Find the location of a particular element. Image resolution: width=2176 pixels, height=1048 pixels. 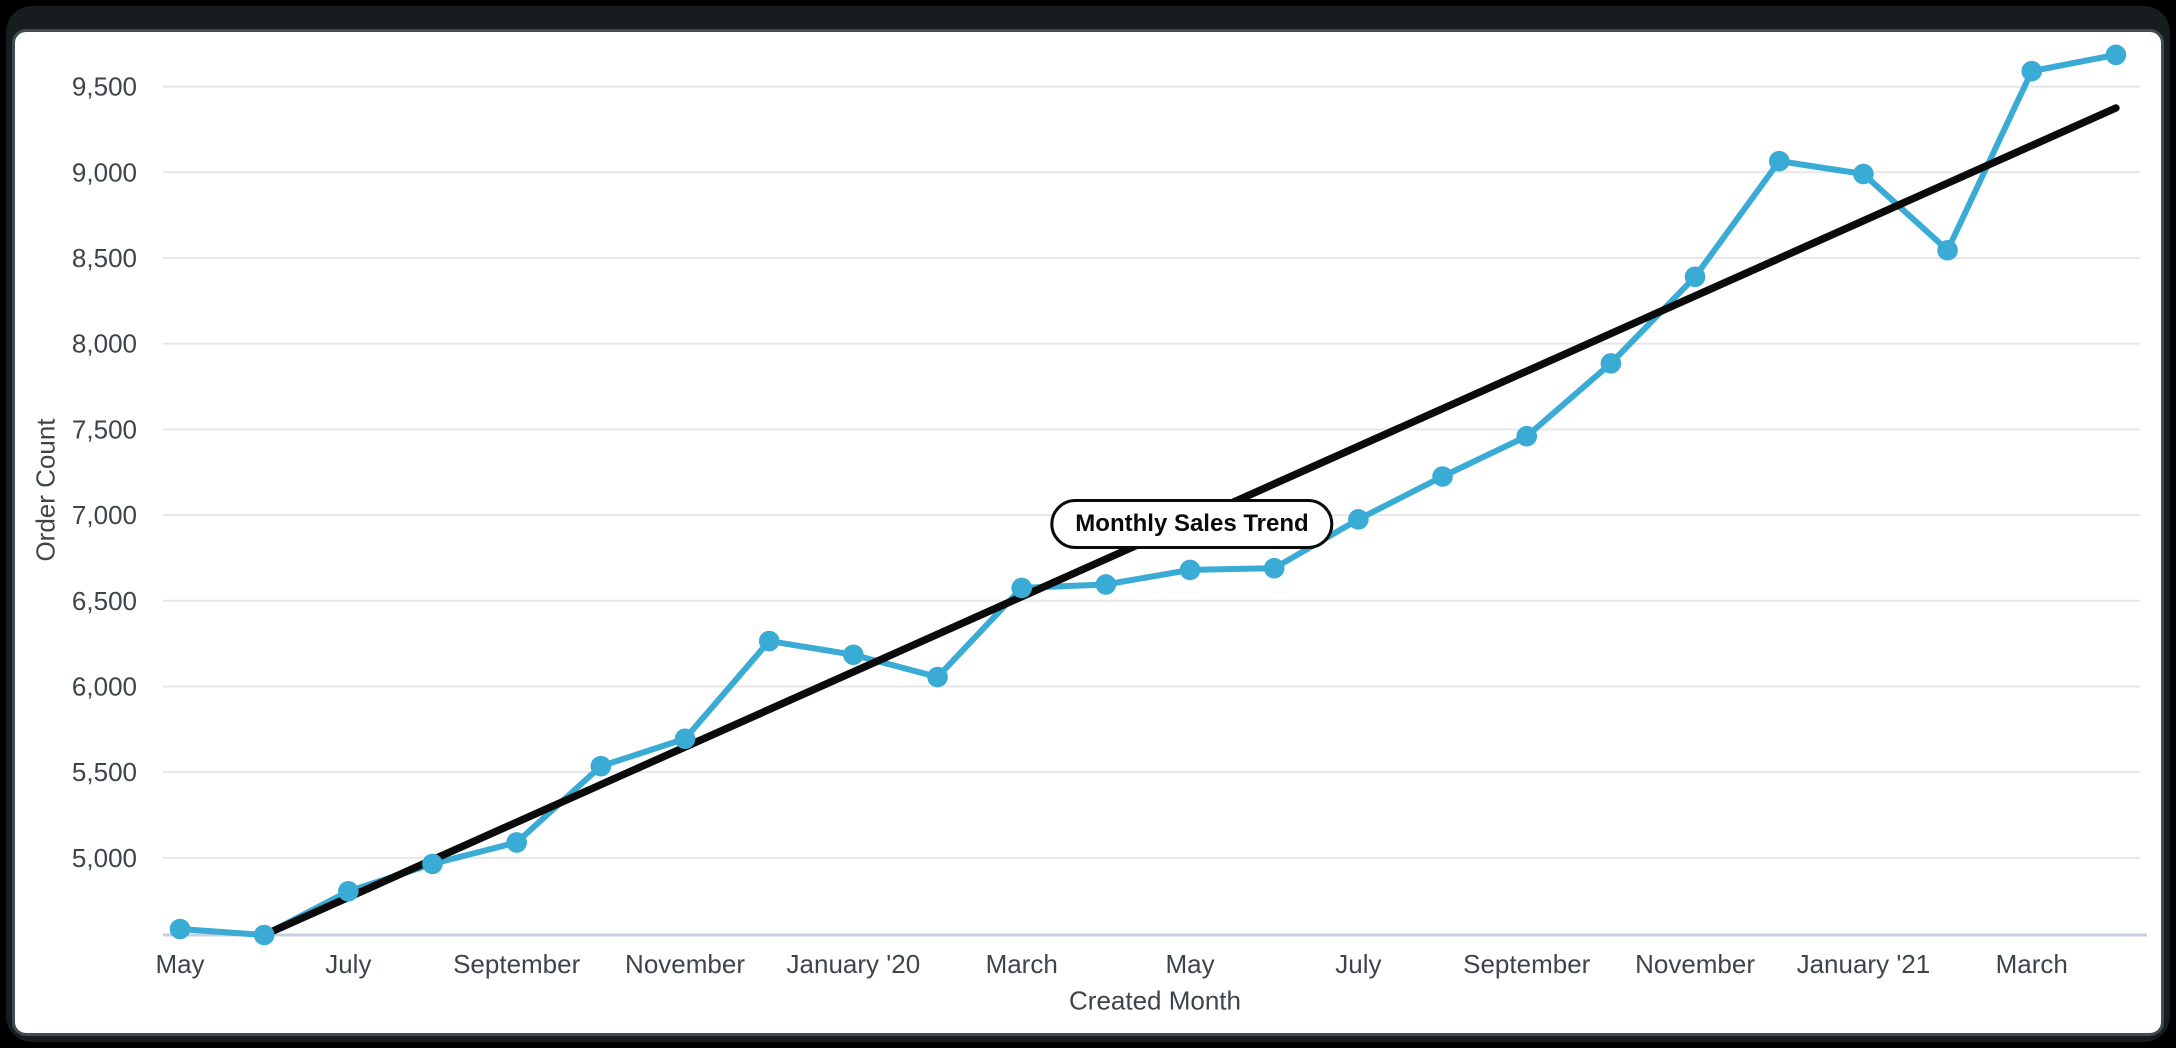

y-tick-label: 5,500 is located at coordinates (104, 772).